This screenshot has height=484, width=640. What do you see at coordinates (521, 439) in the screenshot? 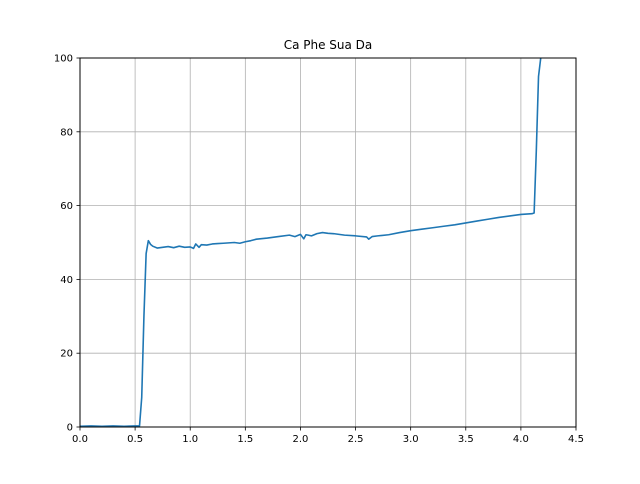
I see `x-tick-label: 4.0` at bounding box center [521, 439].